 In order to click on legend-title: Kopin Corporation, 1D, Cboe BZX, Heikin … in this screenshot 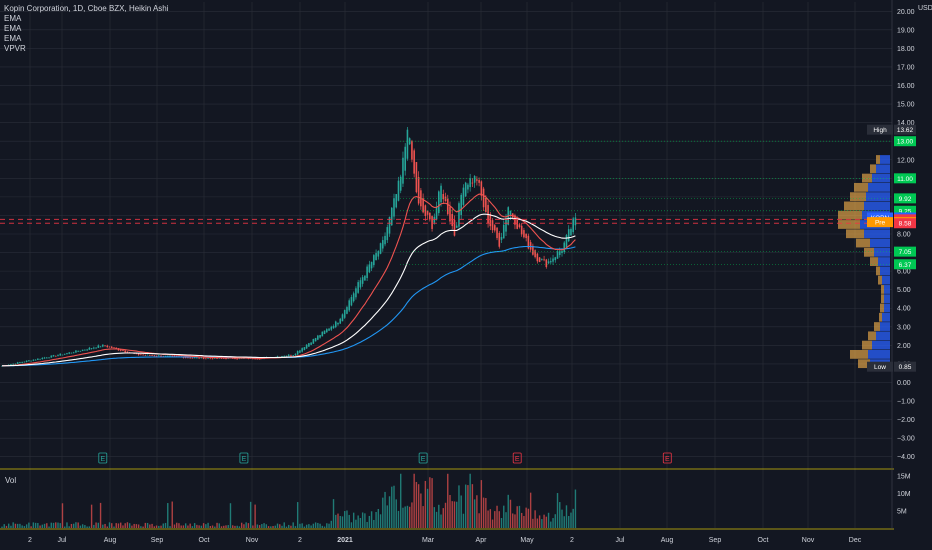, I will do `click(86, 8)`.